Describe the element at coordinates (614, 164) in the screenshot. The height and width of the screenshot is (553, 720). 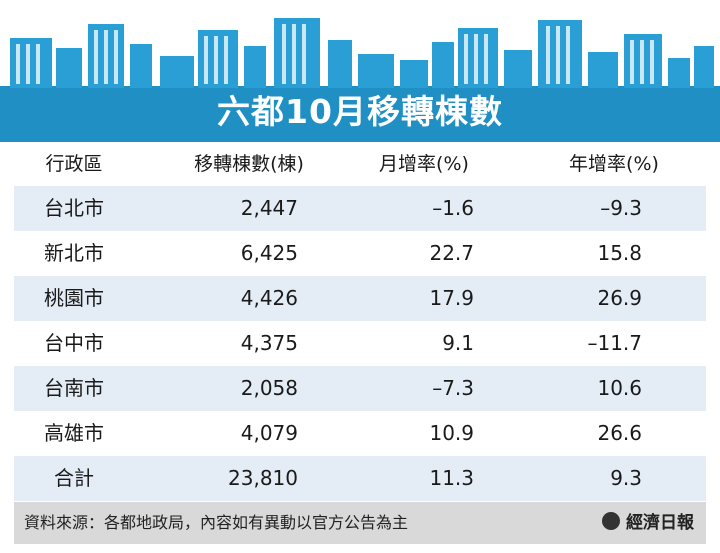
I see `column-header: 年增率(%)` at that location.